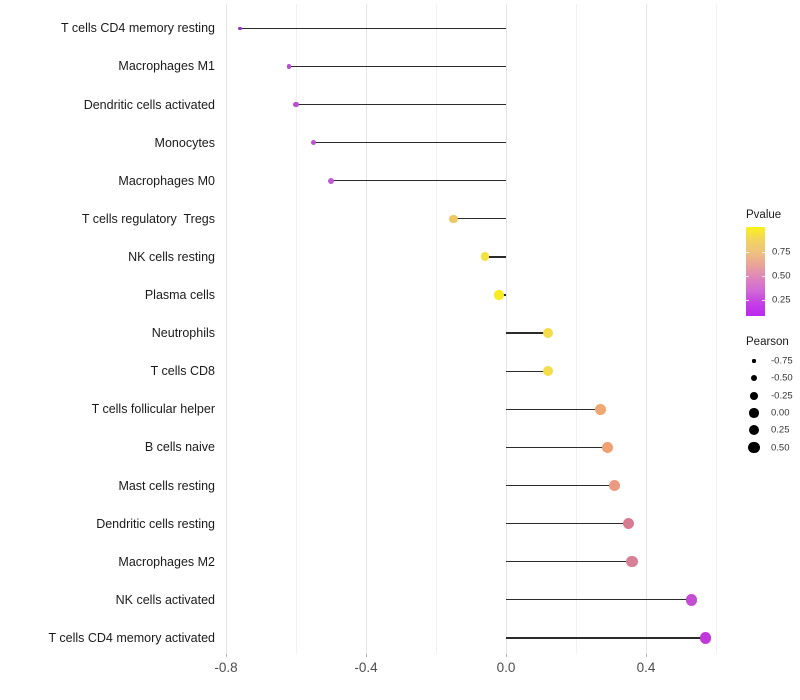 Image resolution: width=800 pixels, height=700 pixels. What do you see at coordinates (782, 396) in the screenshot?
I see `pearson-legend-label: -0.25` at bounding box center [782, 396].